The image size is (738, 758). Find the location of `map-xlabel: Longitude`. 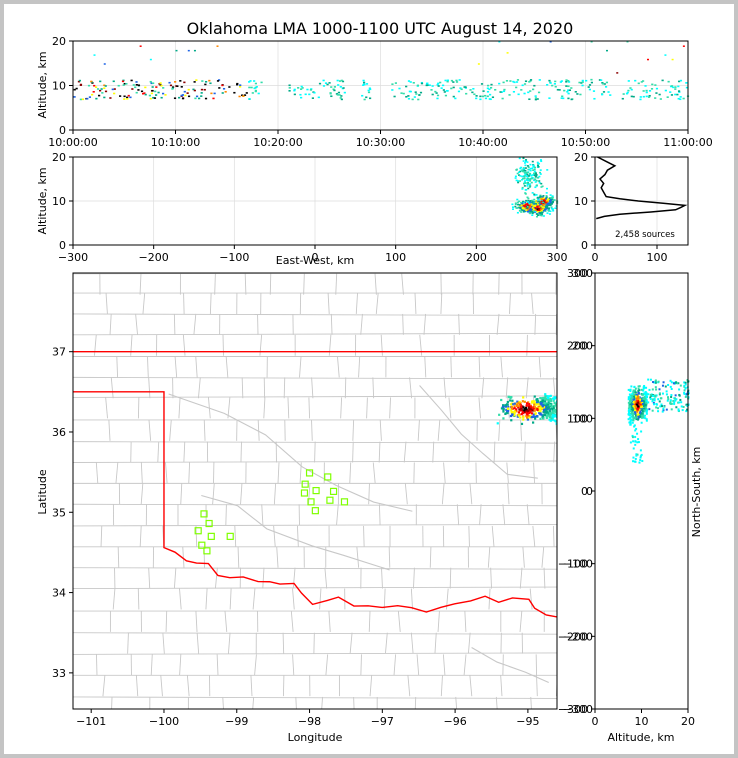

map-xlabel: Longitude is located at coordinates (315, 737).